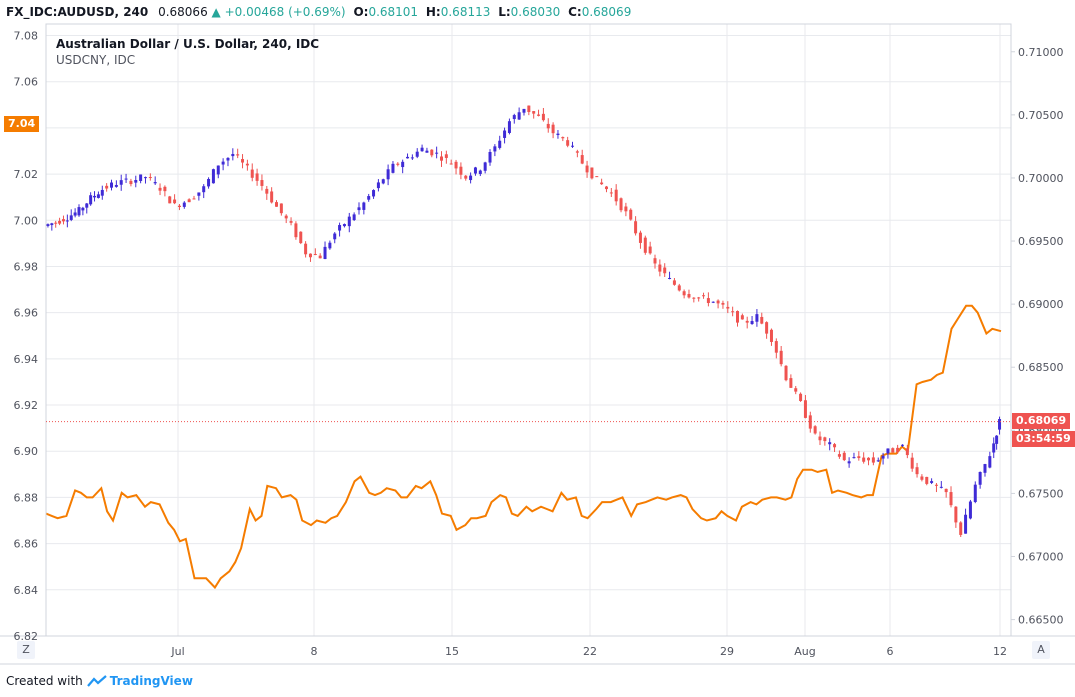  Describe the element at coordinates (26, 82) in the screenshot. I see `left-tick-label: 7.06` at that location.